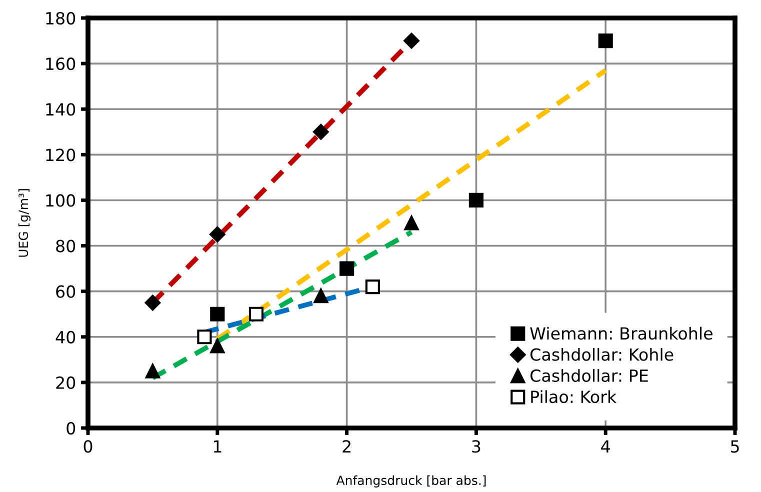 The width and height of the screenshot is (761, 492). I want to click on x-tick-label: 2, so click(346, 446).